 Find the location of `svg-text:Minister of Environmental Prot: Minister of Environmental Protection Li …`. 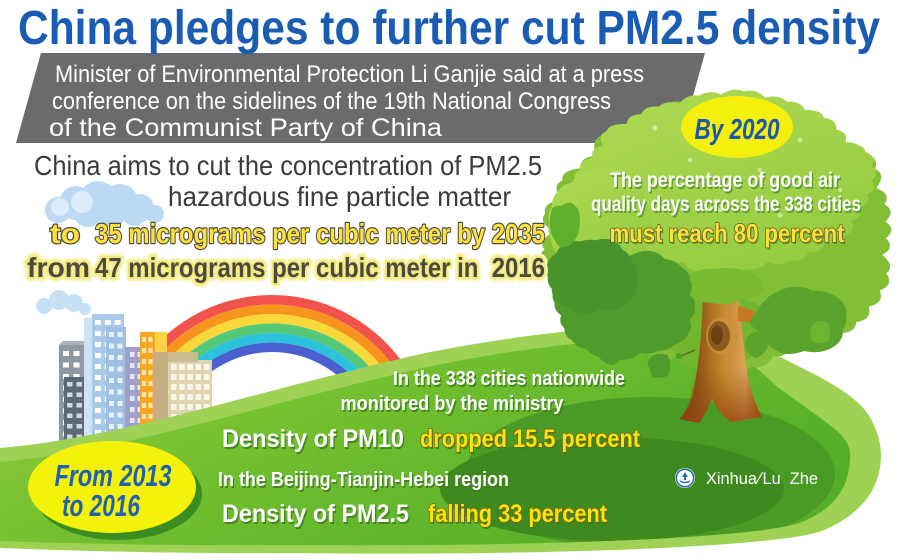

svg-text:Minister of Environmental Prot: Minister of Environmental Protection Li … is located at coordinates (349, 74).